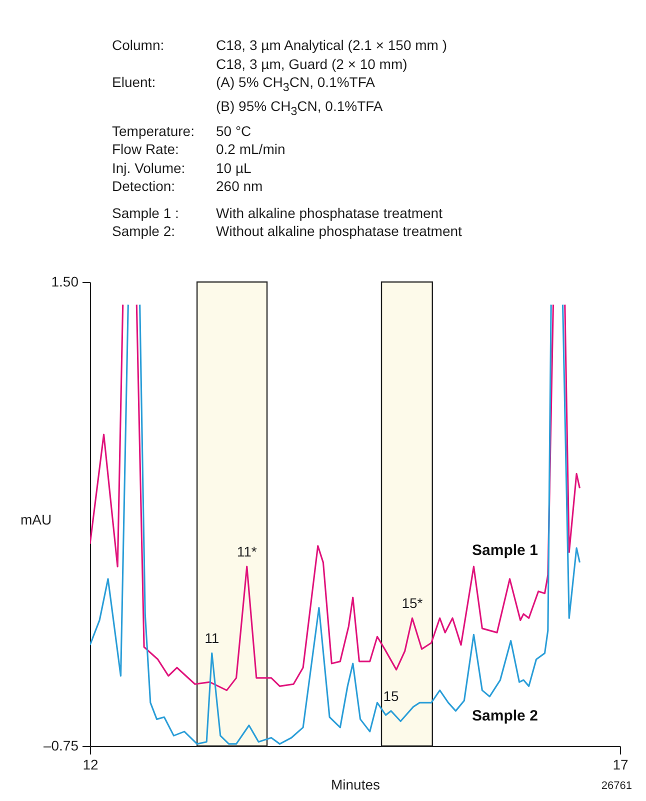  Describe the element at coordinates (187, 186) in the screenshot. I see `text: Detection: 260 nm` at that location.